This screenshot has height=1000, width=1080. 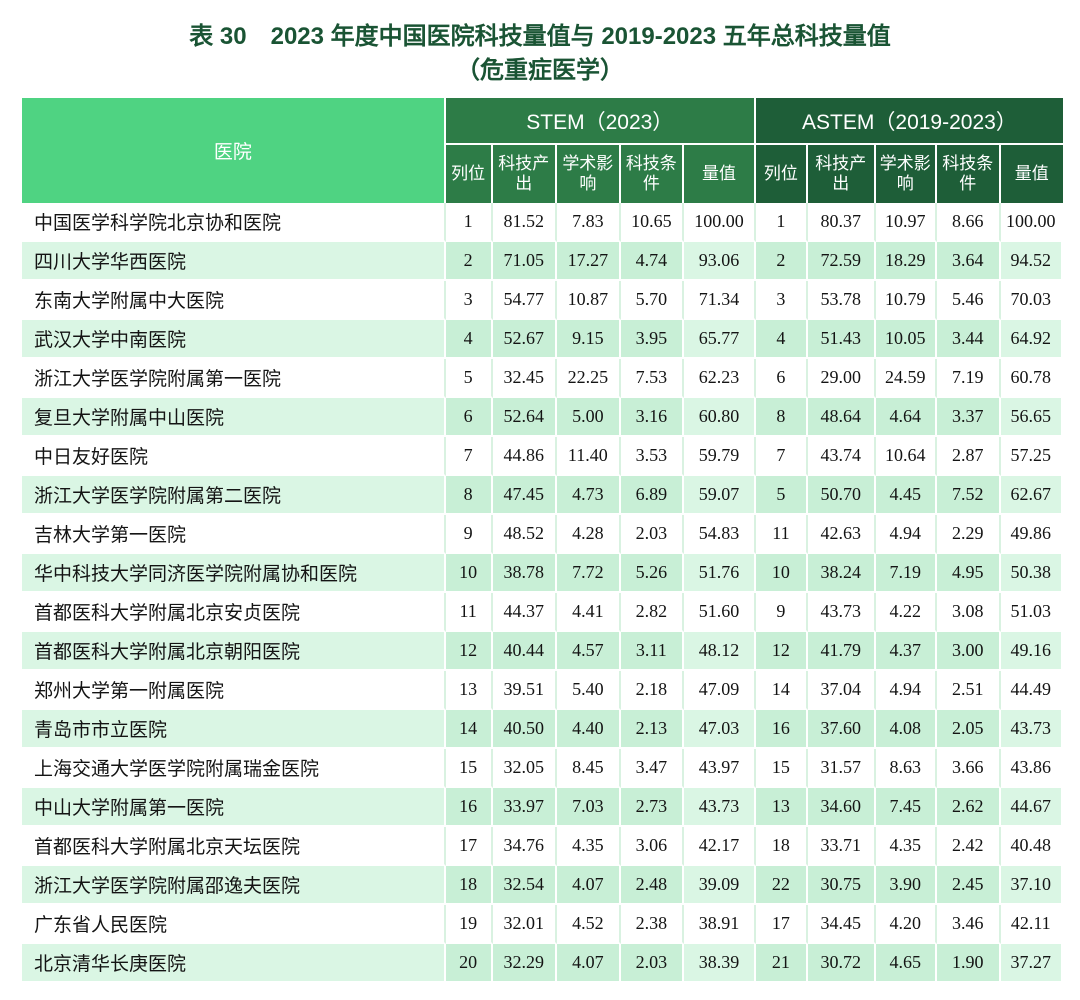 What do you see at coordinates (589, 340) in the screenshot?
I see `stem-impact-cell: 9.15` at bounding box center [589, 340].